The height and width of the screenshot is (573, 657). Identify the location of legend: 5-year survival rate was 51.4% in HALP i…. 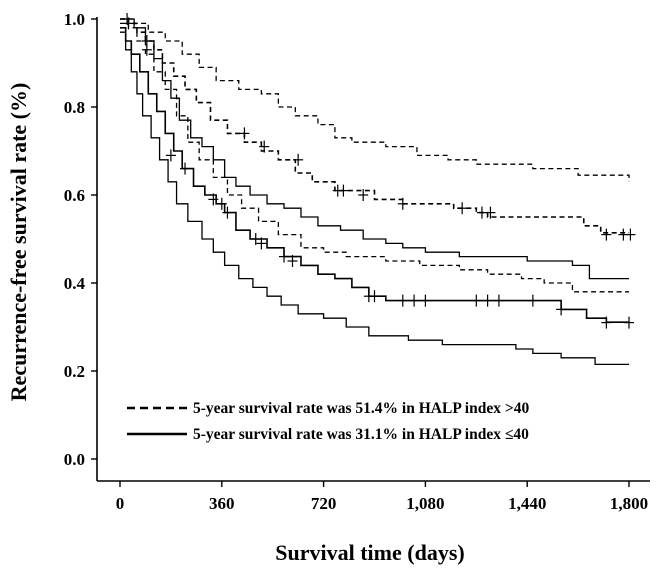
(328, 421).